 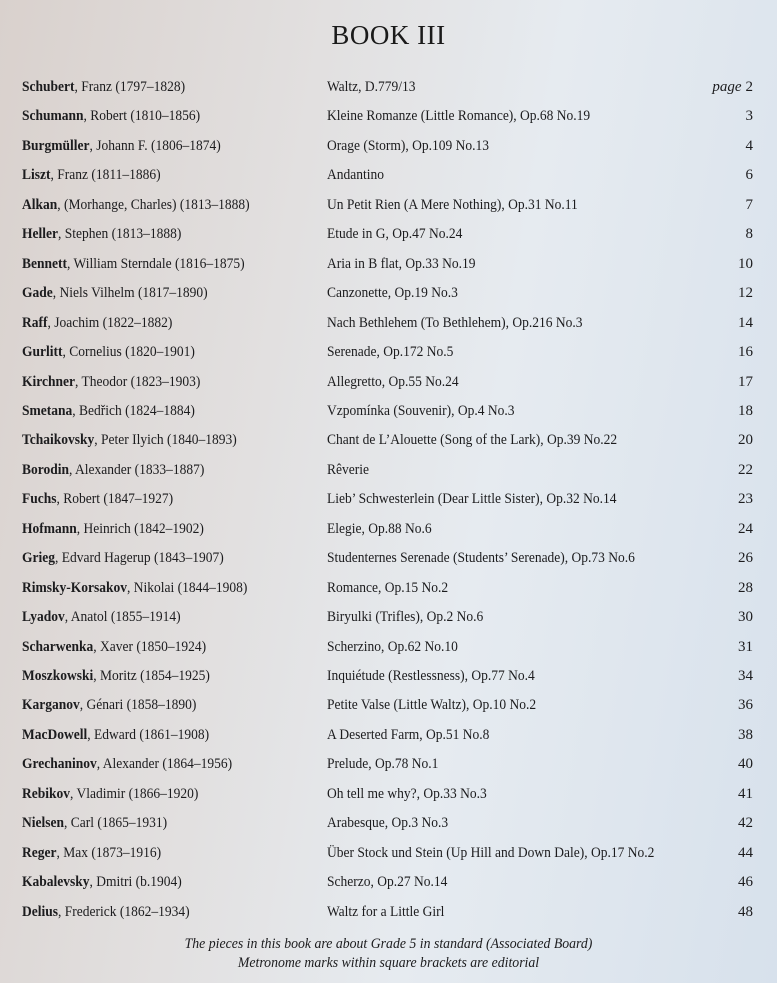 I want to click on page-number-value: 2, so click(x=749, y=87).